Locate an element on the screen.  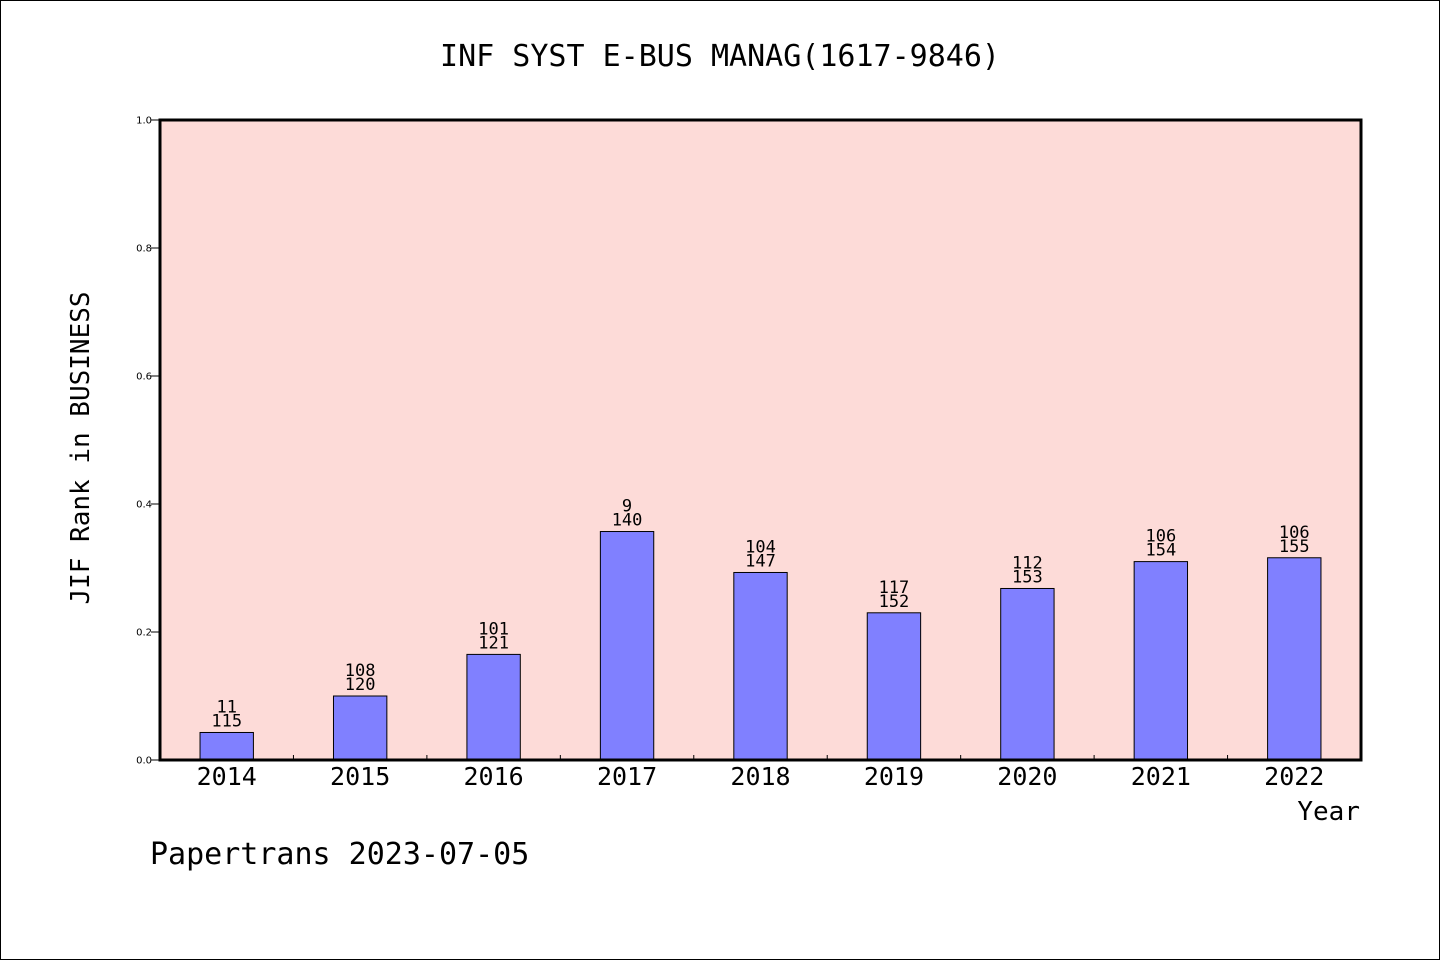
bar-total-label: 153 is located at coordinates (1027, 577).